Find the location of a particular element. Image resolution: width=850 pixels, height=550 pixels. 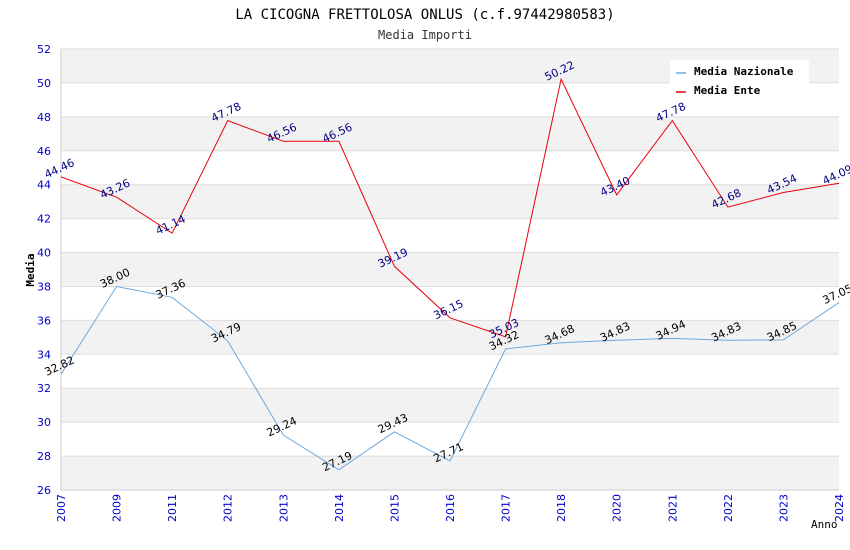

y-tick-label: 40 is located at coordinates (44, 253).